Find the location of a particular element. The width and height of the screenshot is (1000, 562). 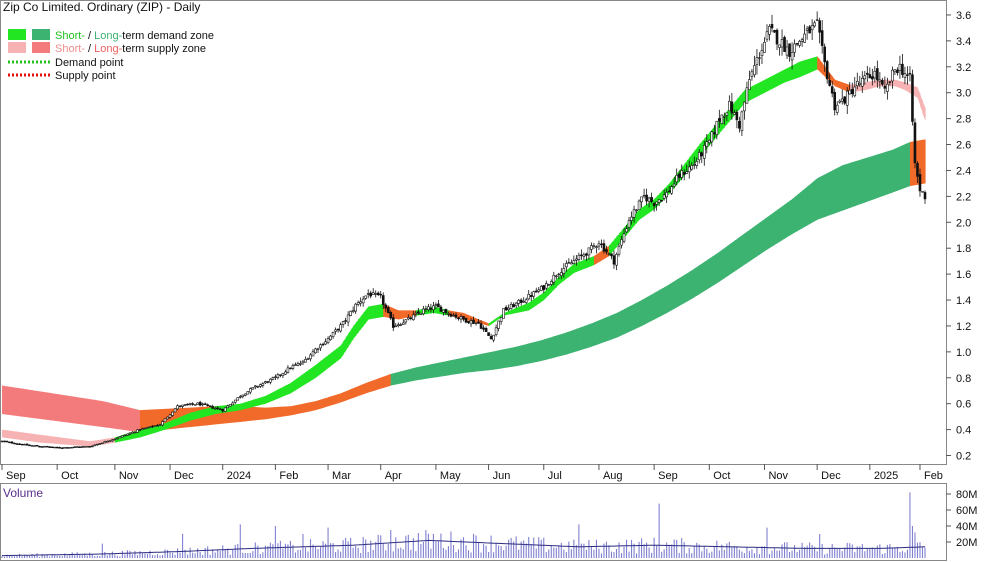

x-tick-label: Jul is located at coordinates (555, 476).